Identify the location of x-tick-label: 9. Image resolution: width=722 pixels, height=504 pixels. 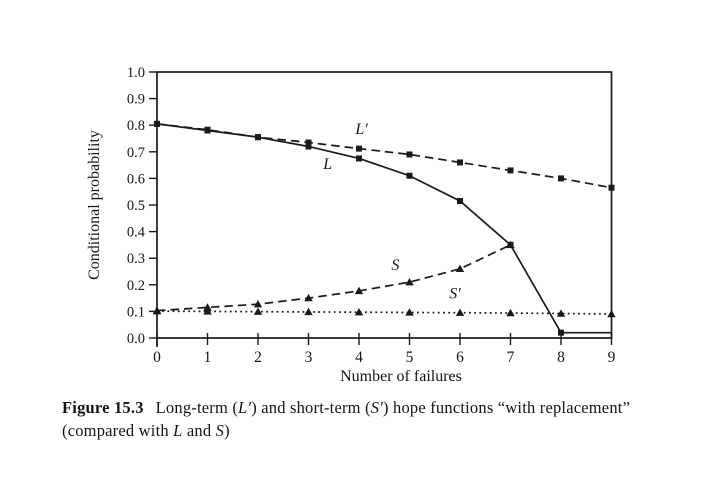
(612, 357).